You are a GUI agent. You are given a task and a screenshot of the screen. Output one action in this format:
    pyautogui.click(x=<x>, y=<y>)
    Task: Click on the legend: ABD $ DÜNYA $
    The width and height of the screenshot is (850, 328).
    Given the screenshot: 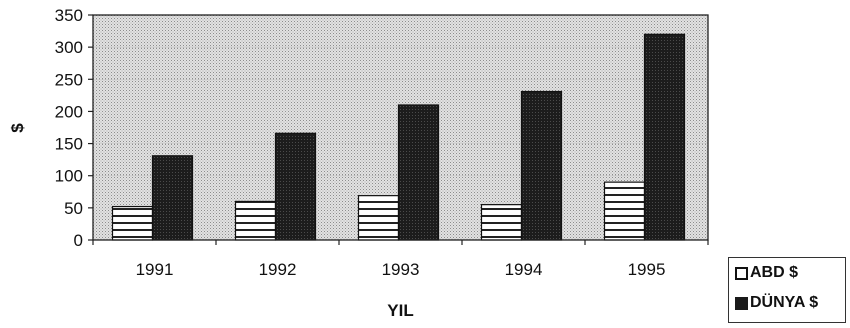 What is the action you would take?
    pyautogui.click(x=787, y=290)
    